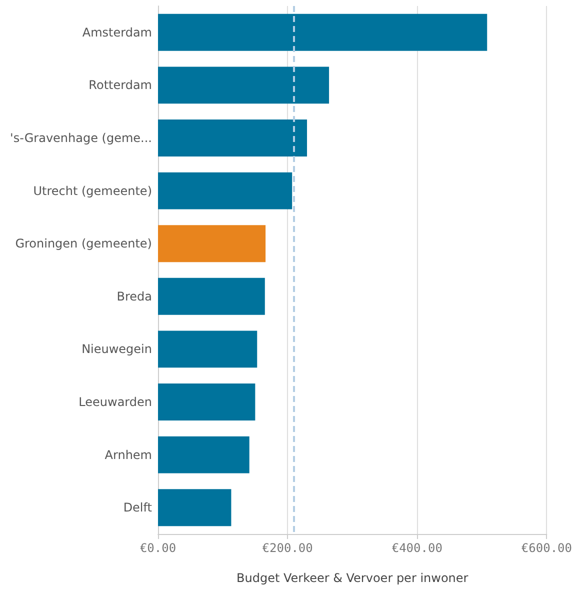 This screenshot has width=575, height=592. What do you see at coordinates (115, 402) in the screenshot?
I see `y-tick-label: Leeuwarden` at bounding box center [115, 402].